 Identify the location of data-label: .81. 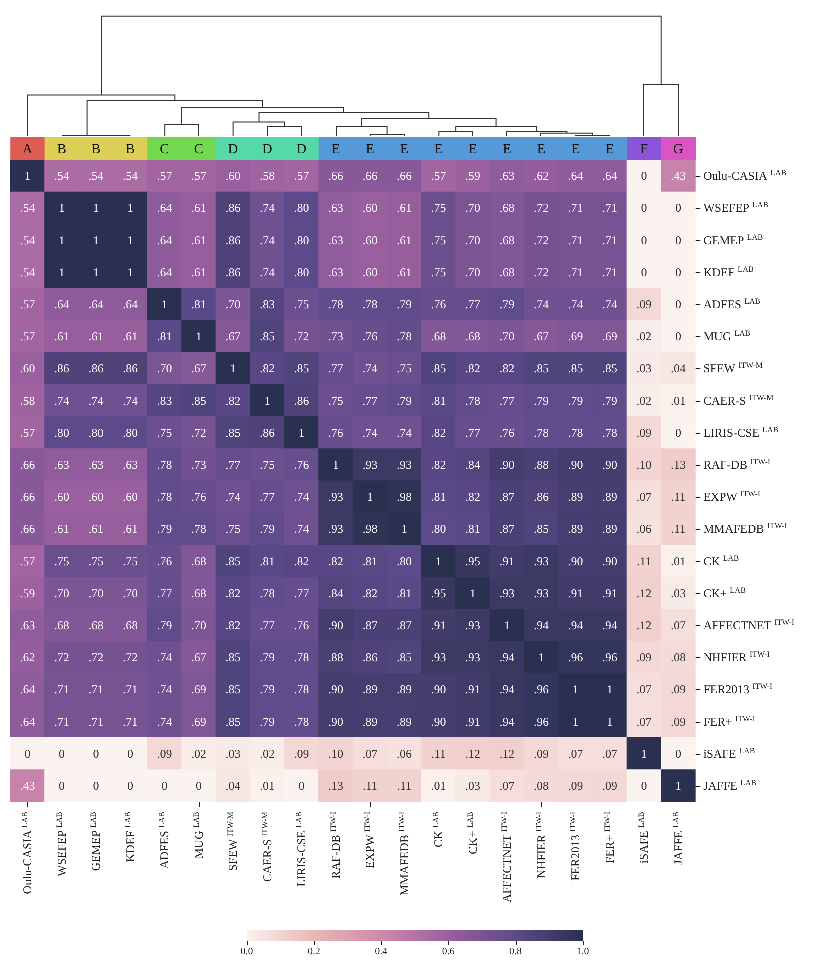
(404, 593).